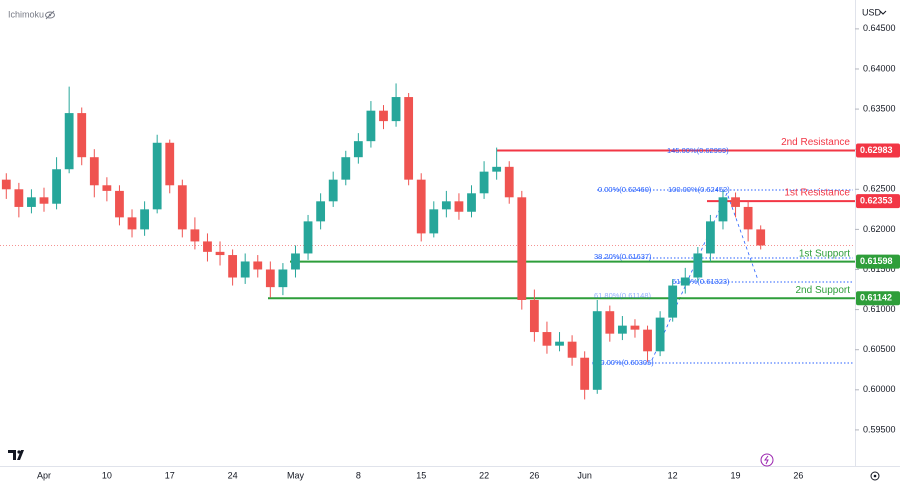 The image size is (900, 489). I want to click on fib-label: 61.80%(0.61323), so click(701, 281).